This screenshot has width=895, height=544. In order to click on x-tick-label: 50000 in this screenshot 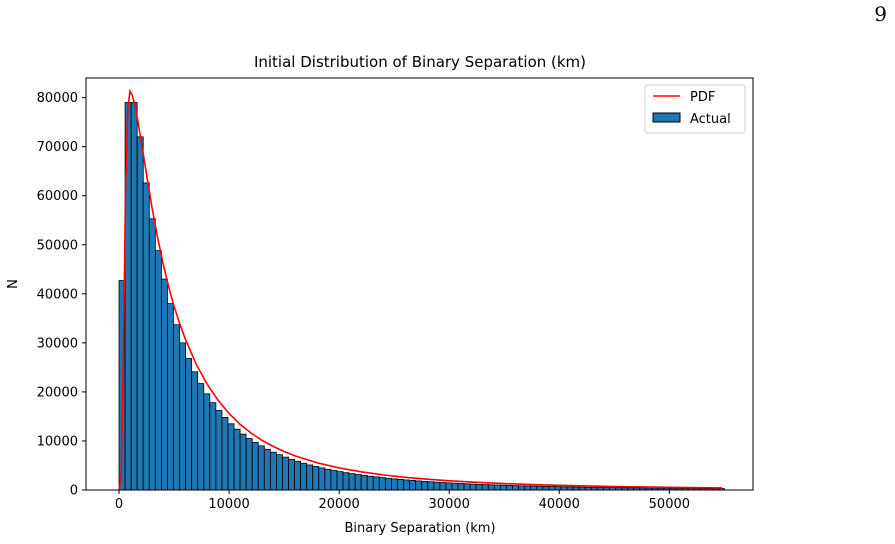, I will do `click(669, 504)`.